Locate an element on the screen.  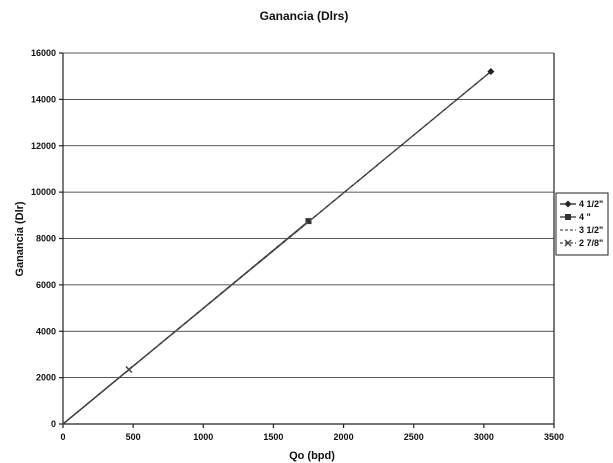
legend-label: 4 1/2" is located at coordinates (591, 204).